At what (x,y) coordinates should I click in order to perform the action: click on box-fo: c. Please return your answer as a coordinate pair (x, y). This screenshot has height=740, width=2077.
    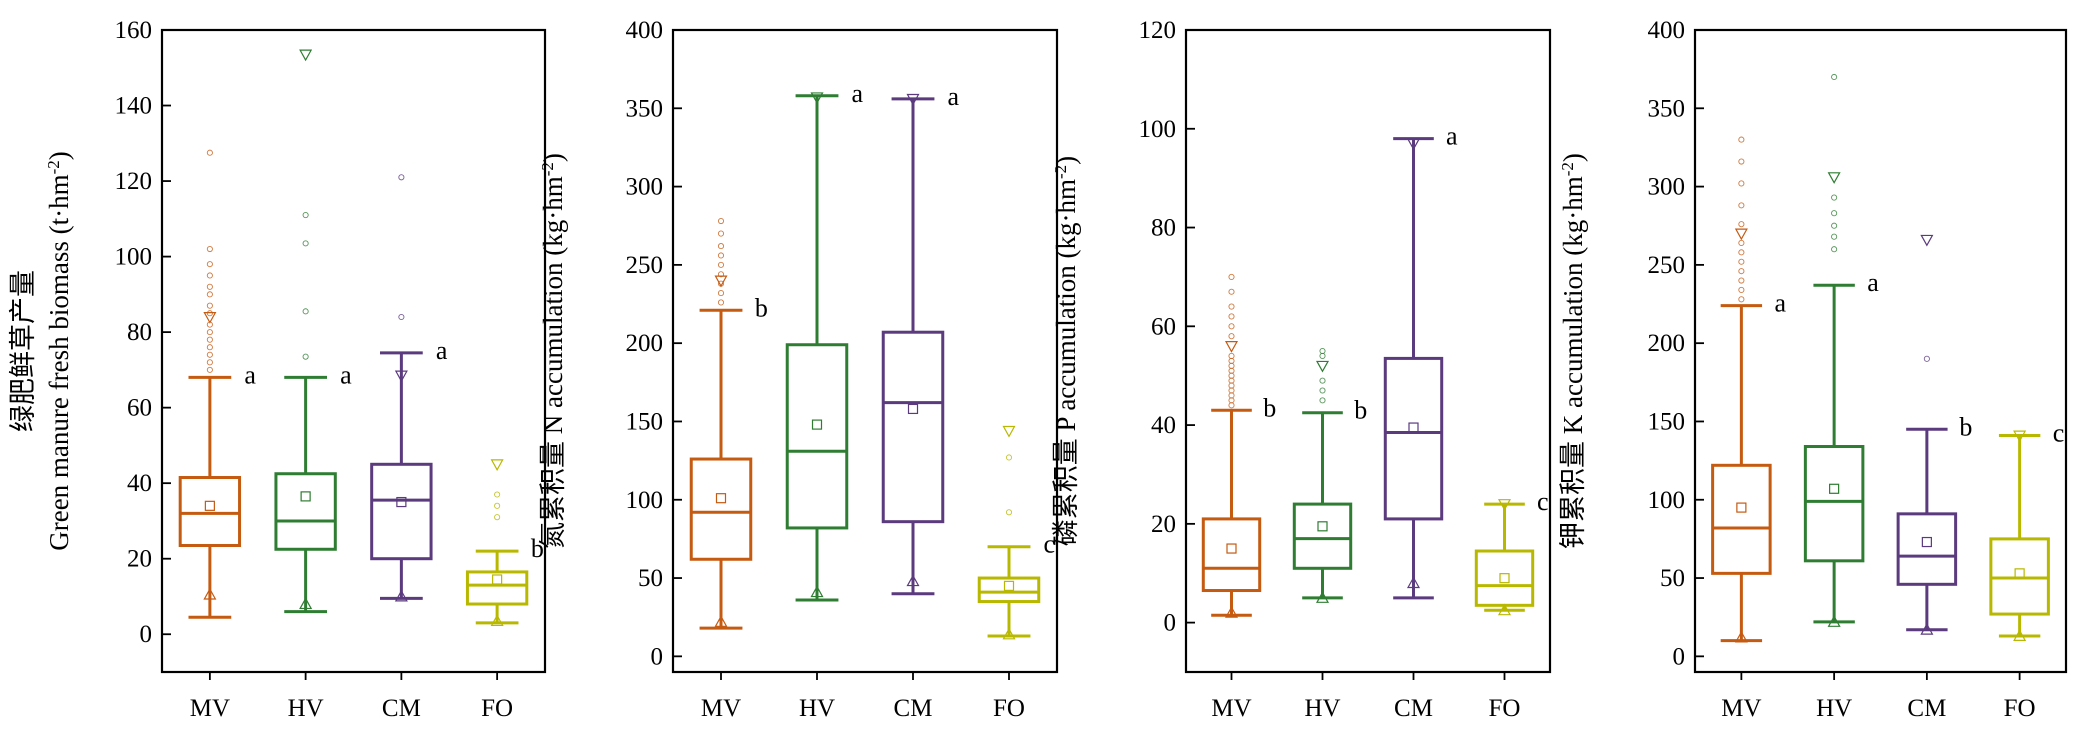
    Looking at the image, I should click on (1511, 551).